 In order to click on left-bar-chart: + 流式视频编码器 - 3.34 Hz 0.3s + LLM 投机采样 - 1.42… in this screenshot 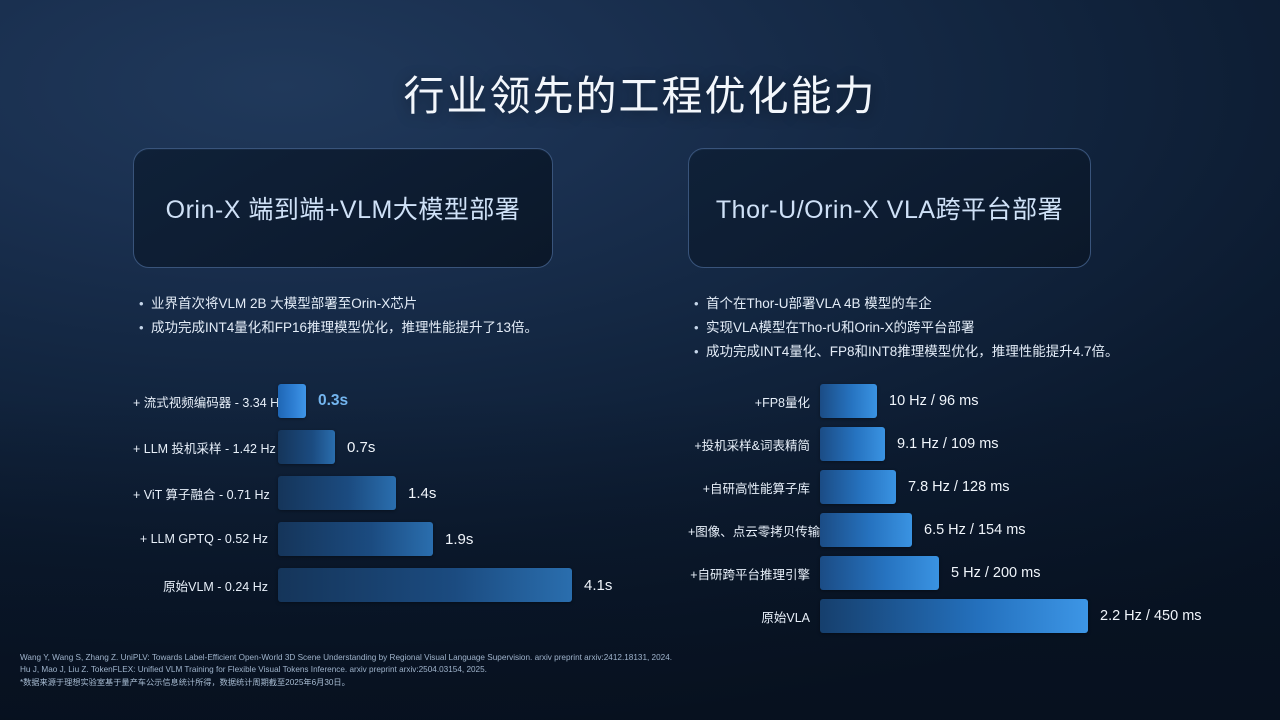, I will do `click(413, 497)`.